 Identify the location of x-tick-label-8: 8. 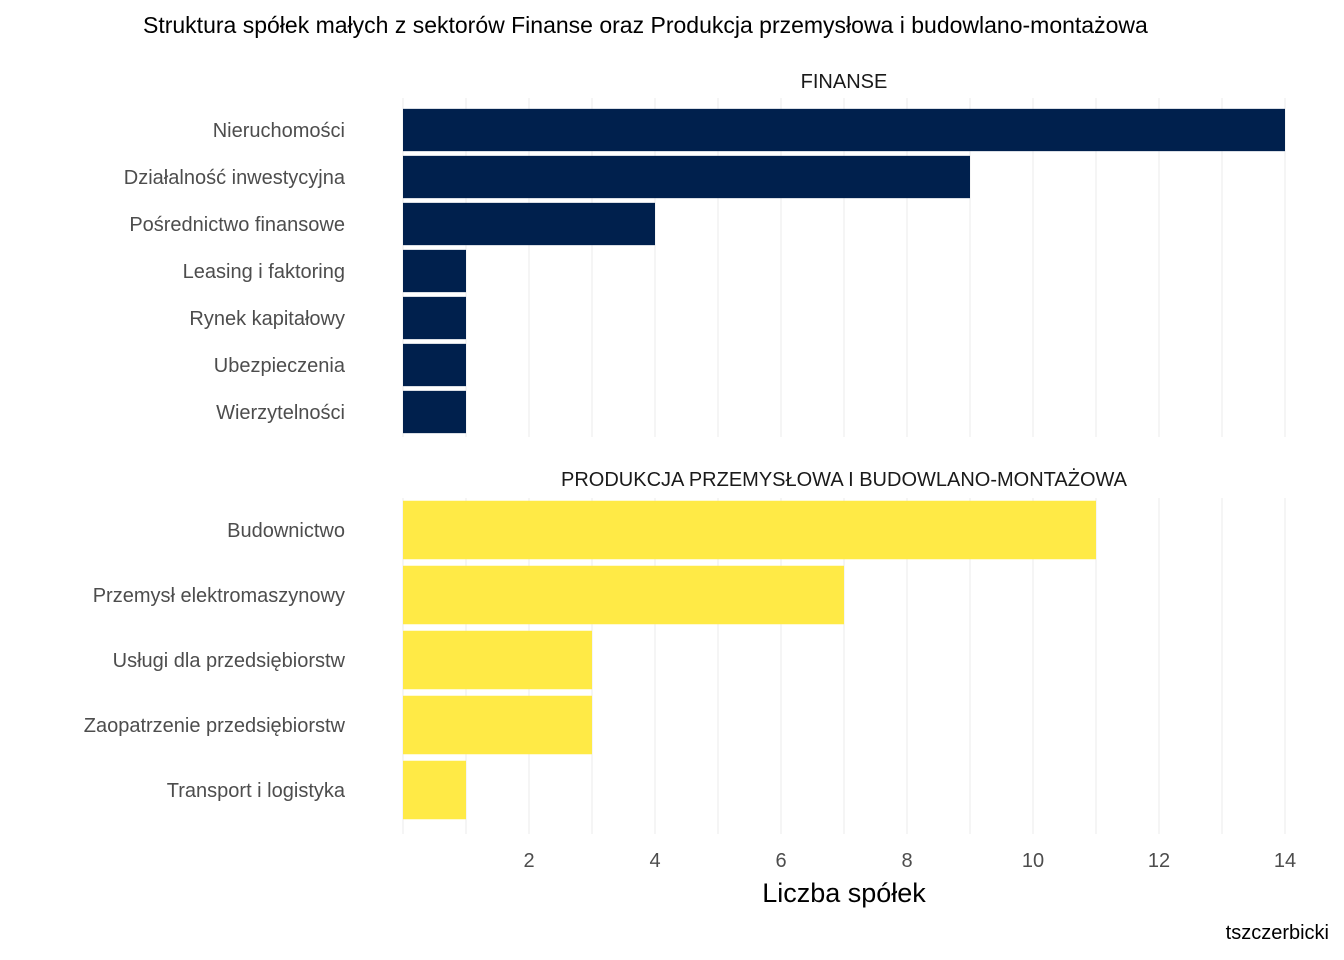
(906, 861).